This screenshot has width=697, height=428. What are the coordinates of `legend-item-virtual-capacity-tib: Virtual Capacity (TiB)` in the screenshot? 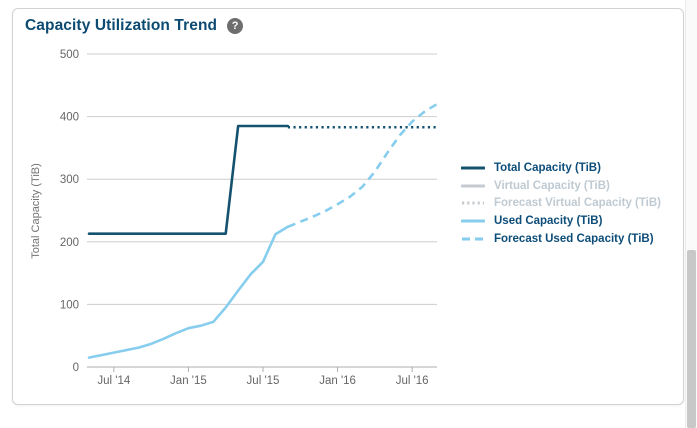 It's located at (561, 186).